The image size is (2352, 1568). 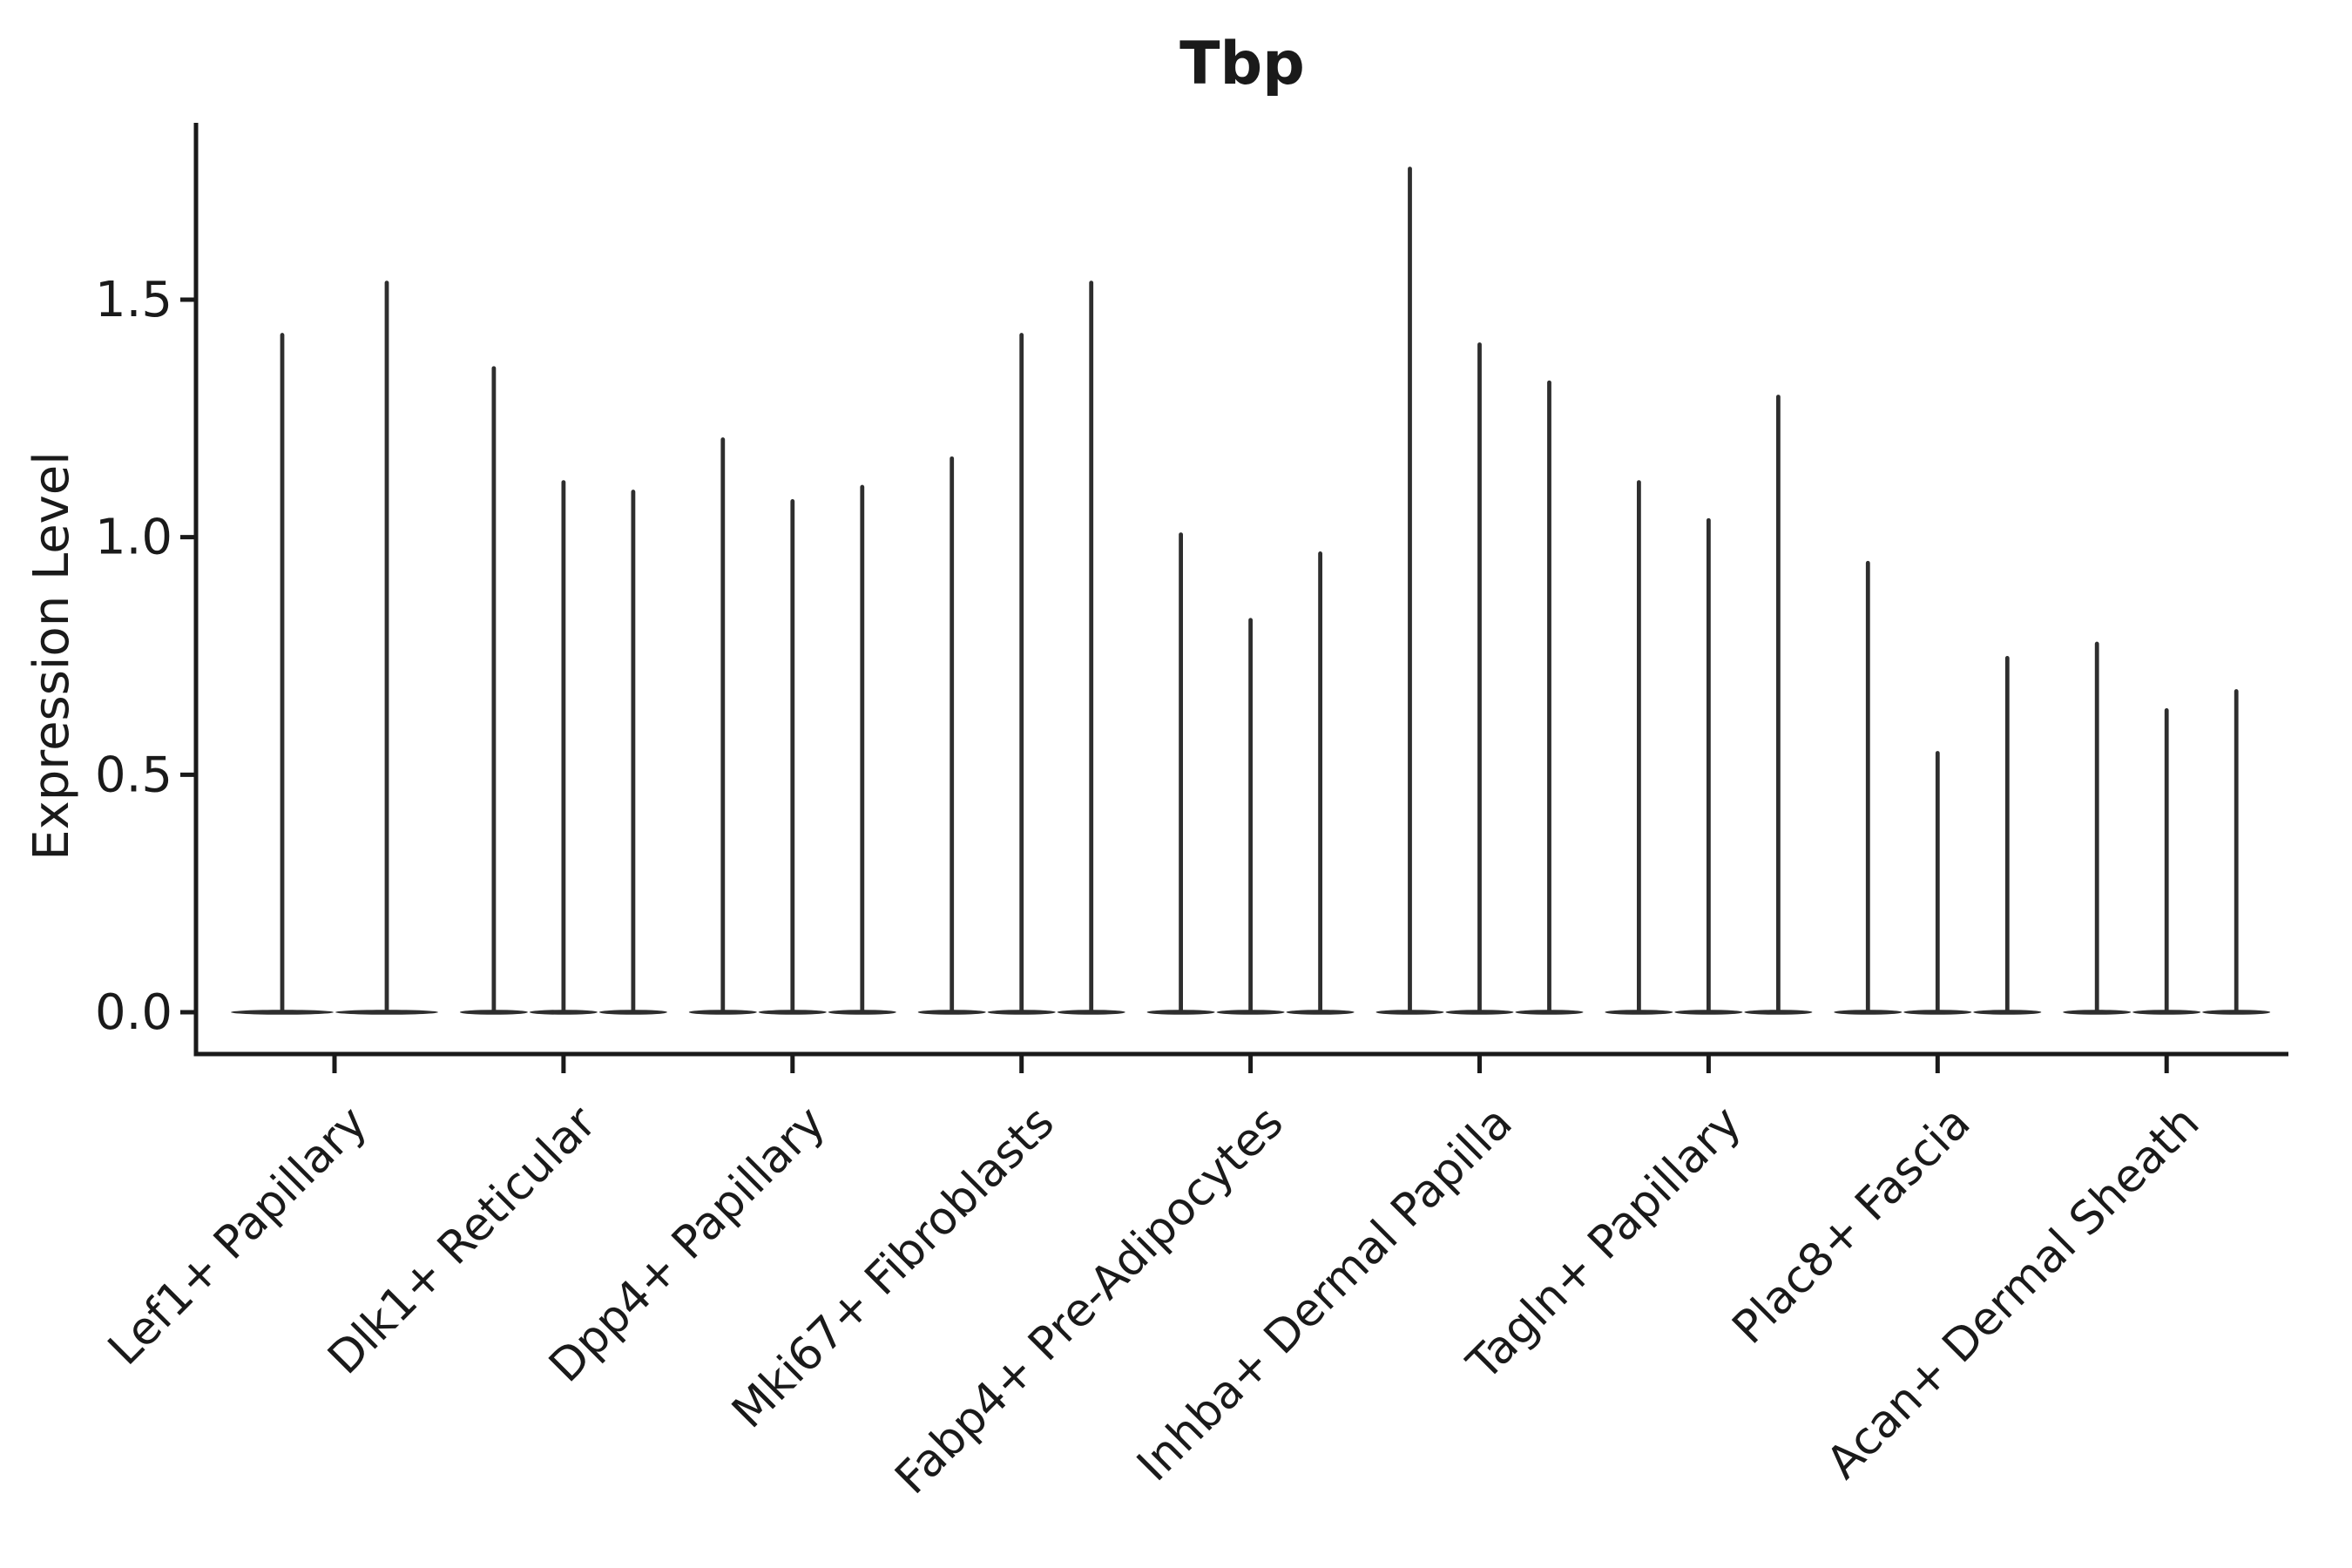 I want to click on x-tick-label: Plac8+ Fascia, so click(x=1852, y=1226).